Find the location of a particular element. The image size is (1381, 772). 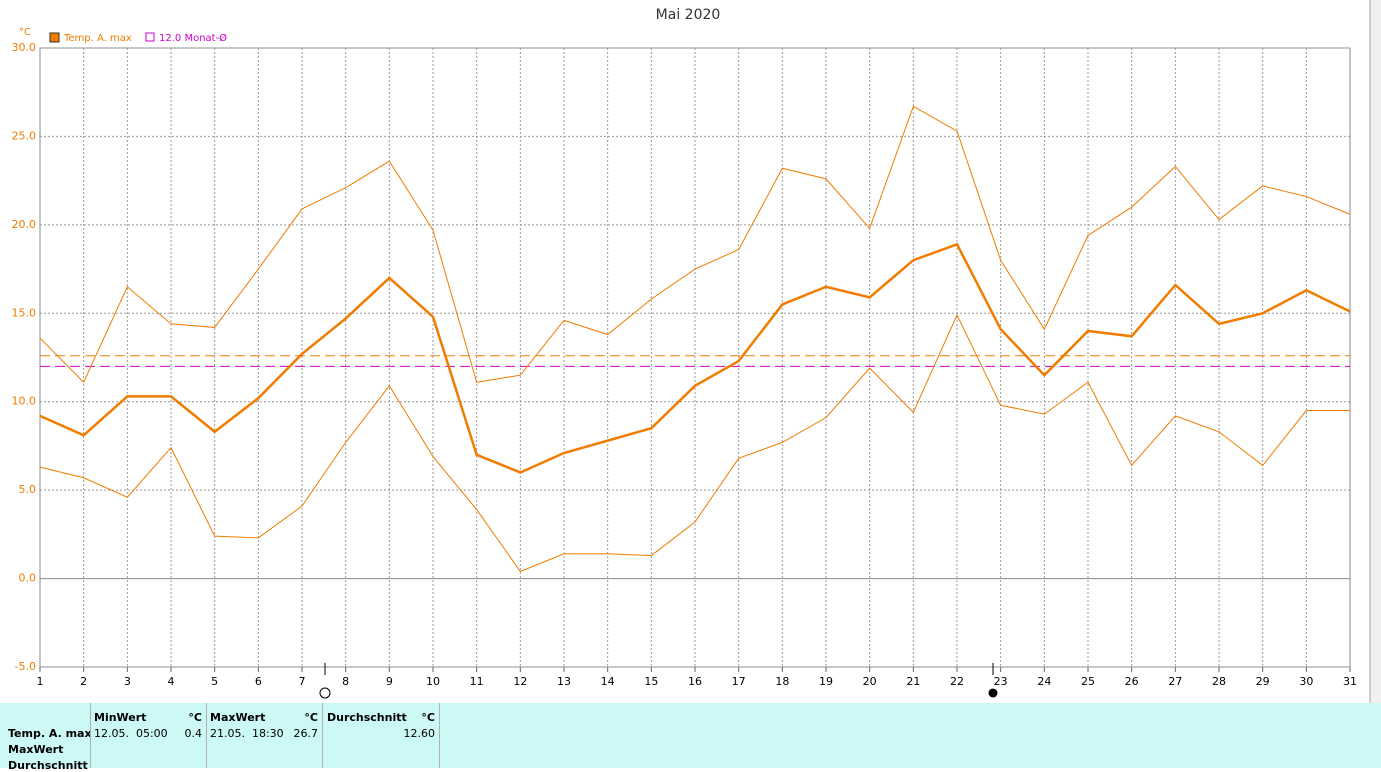

x-tick-label: 23 is located at coordinates (1001, 681).